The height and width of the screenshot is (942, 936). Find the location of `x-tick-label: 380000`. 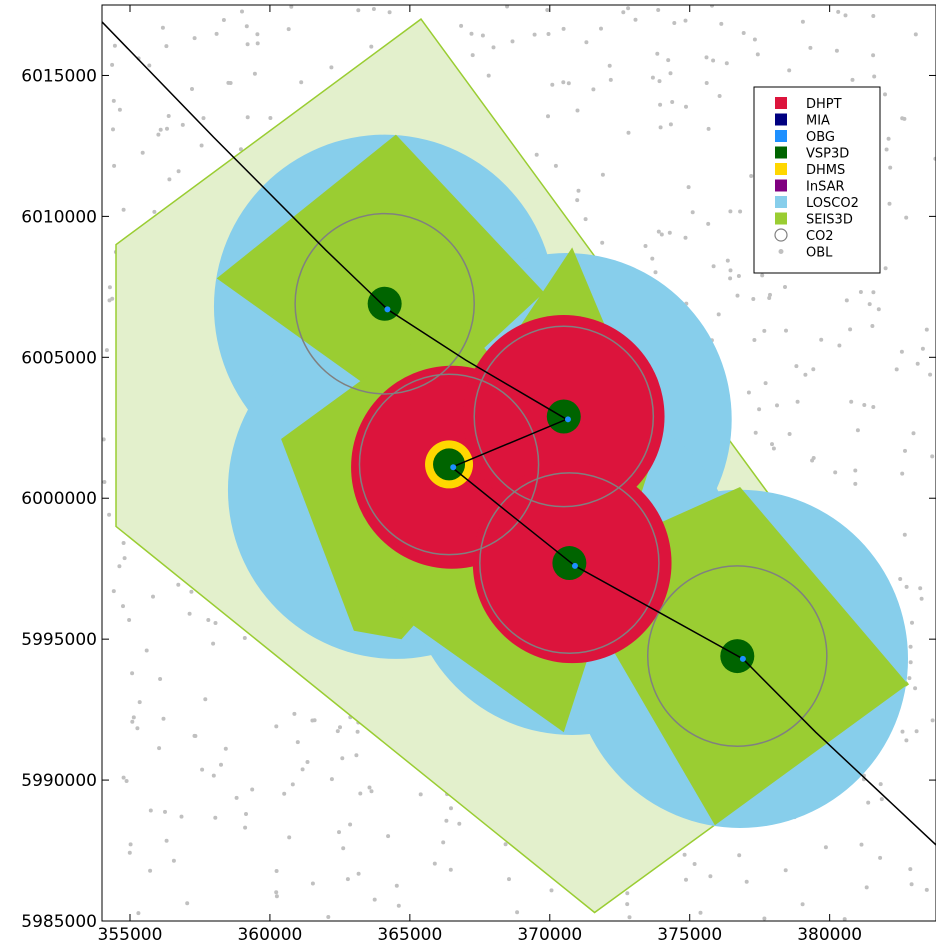

x-tick-label: 380000 is located at coordinates (829, 933).